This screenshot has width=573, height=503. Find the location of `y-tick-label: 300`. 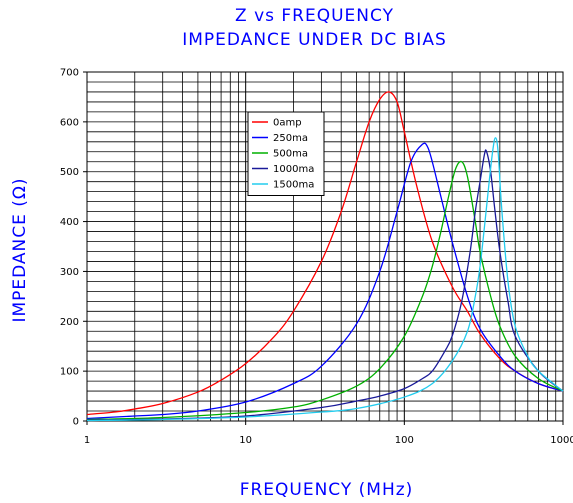

y-tick-label: 300 is located at coordinates (69, 272).